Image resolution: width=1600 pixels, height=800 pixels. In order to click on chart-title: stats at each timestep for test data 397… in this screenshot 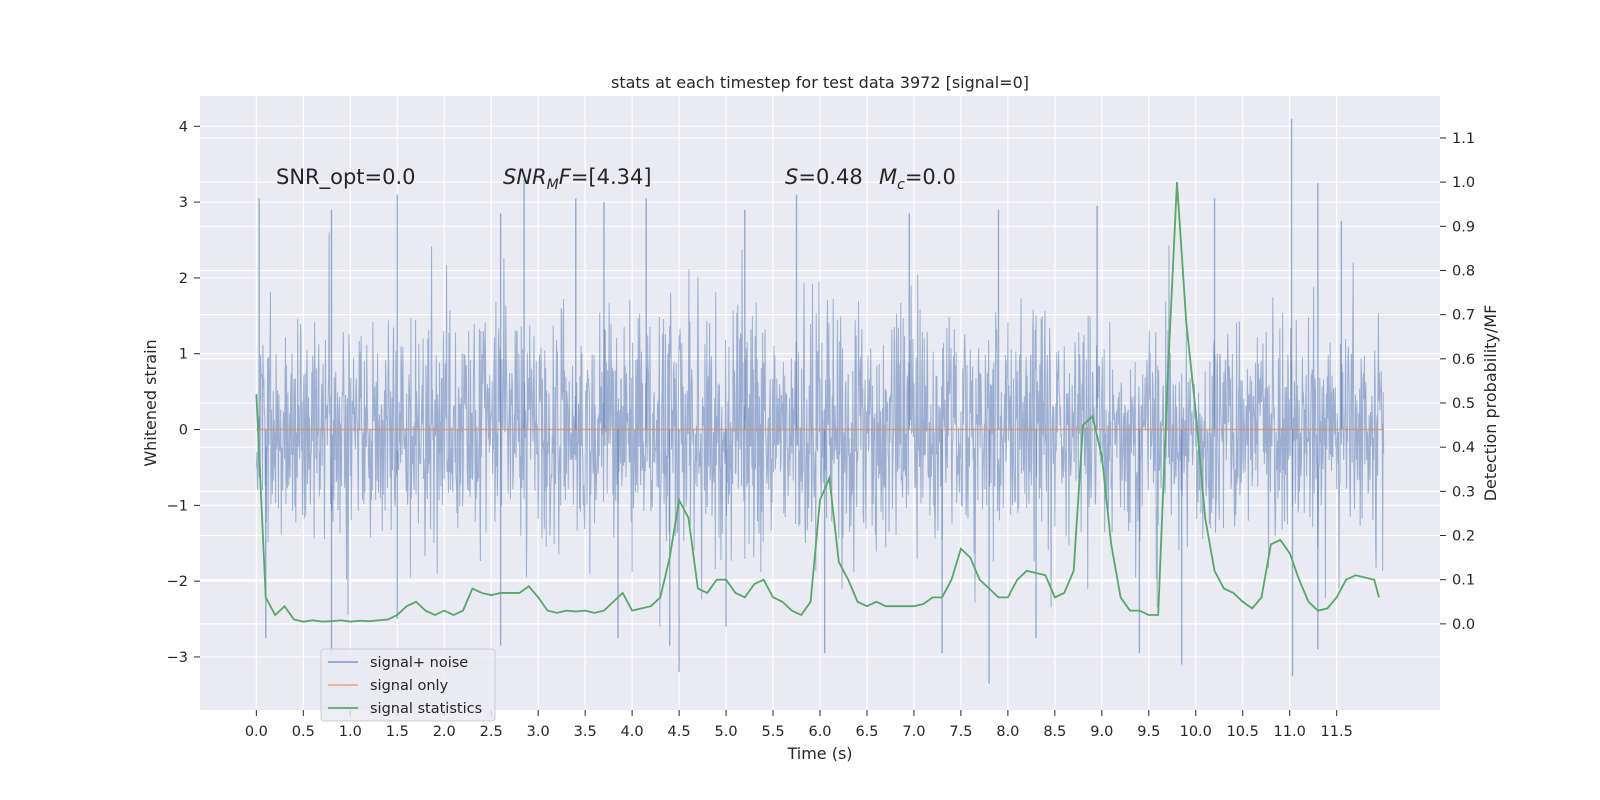, I will do `click(820, 82)`.